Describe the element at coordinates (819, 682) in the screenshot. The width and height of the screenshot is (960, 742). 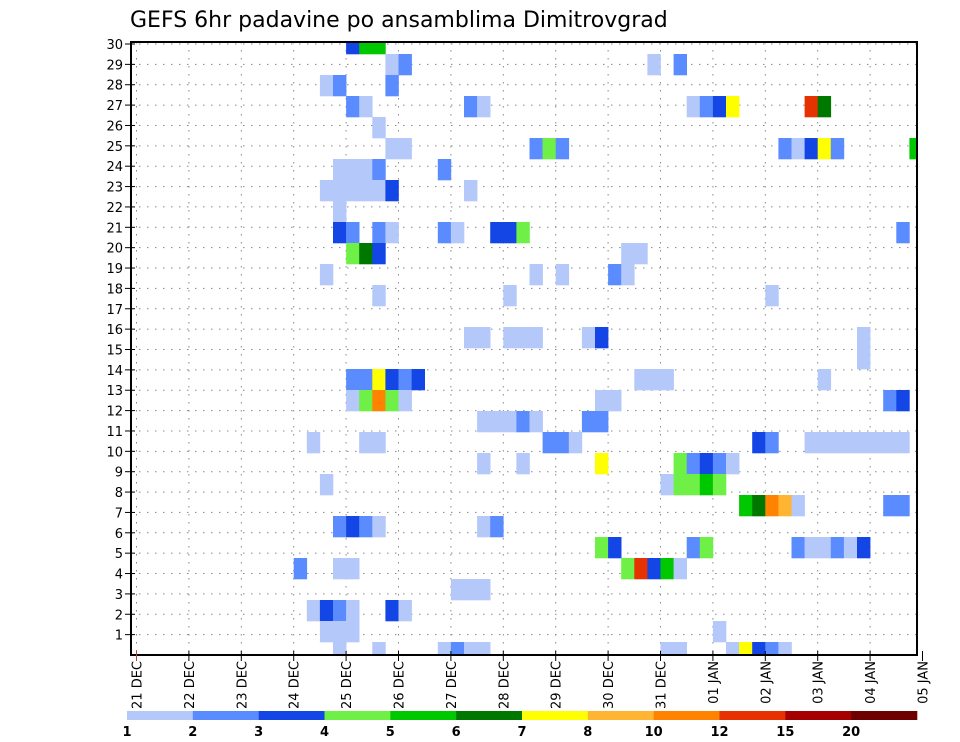
I see `x-tick-label: 03 JAN` at that location.